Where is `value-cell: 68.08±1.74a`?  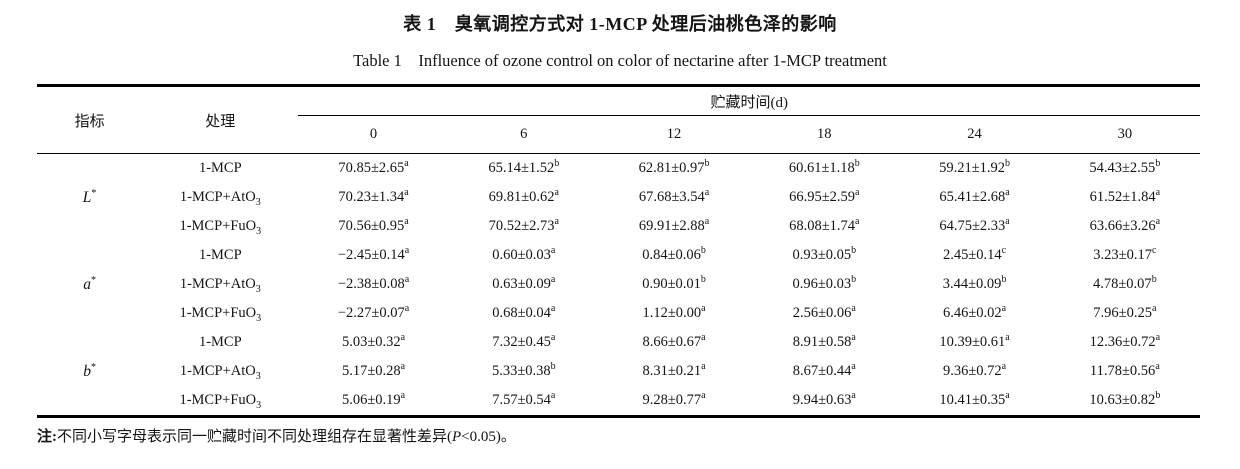
value-cell: 68.08±1.74a is located at coordinates (824, 225).